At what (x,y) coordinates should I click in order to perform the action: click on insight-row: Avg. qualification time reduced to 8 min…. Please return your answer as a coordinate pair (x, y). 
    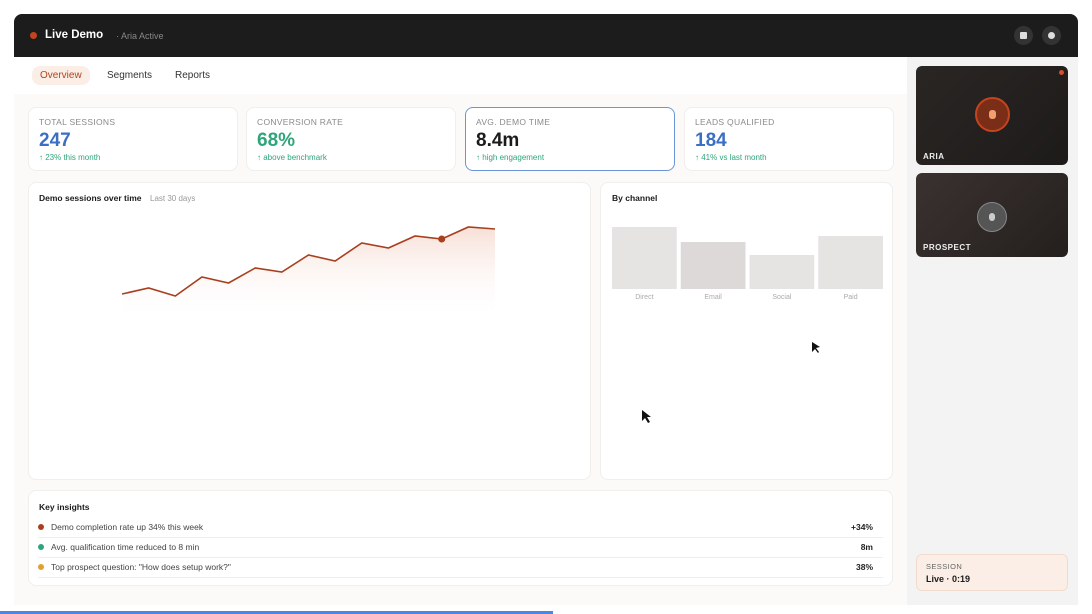
    Looking at the image, I should click on (460, 548).